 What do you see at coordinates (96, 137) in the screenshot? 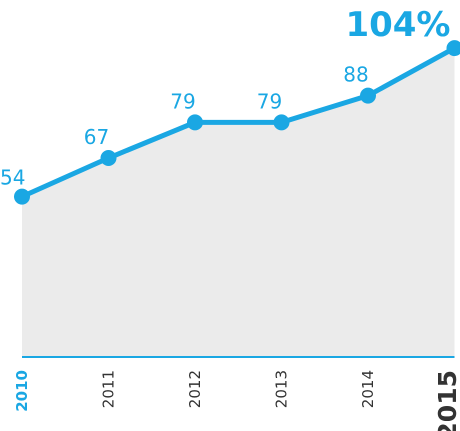
I see `value-label-2011: 67` at bounding box center [96, 137].